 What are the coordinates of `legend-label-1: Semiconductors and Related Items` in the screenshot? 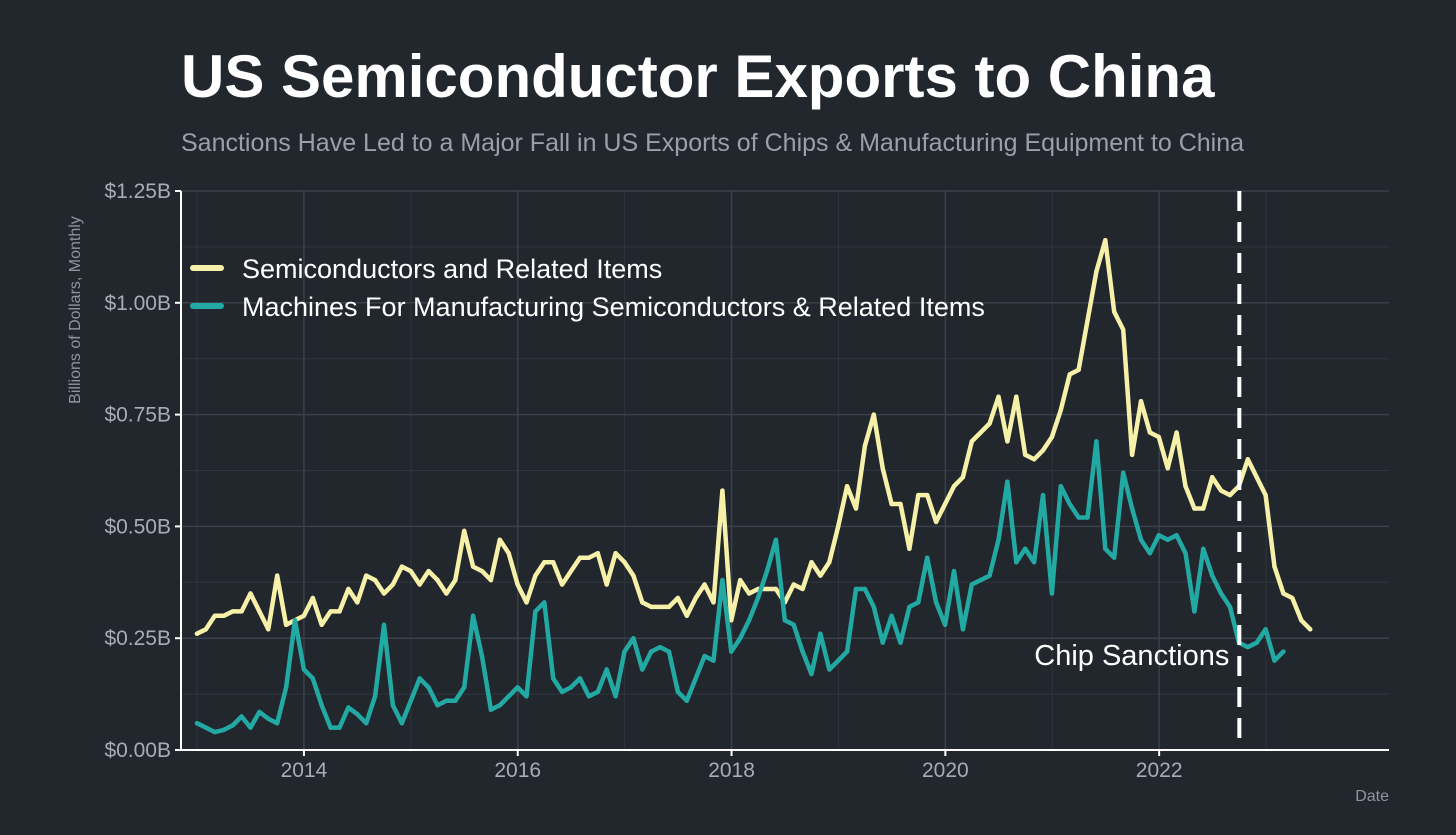 It's located at (452, 269).